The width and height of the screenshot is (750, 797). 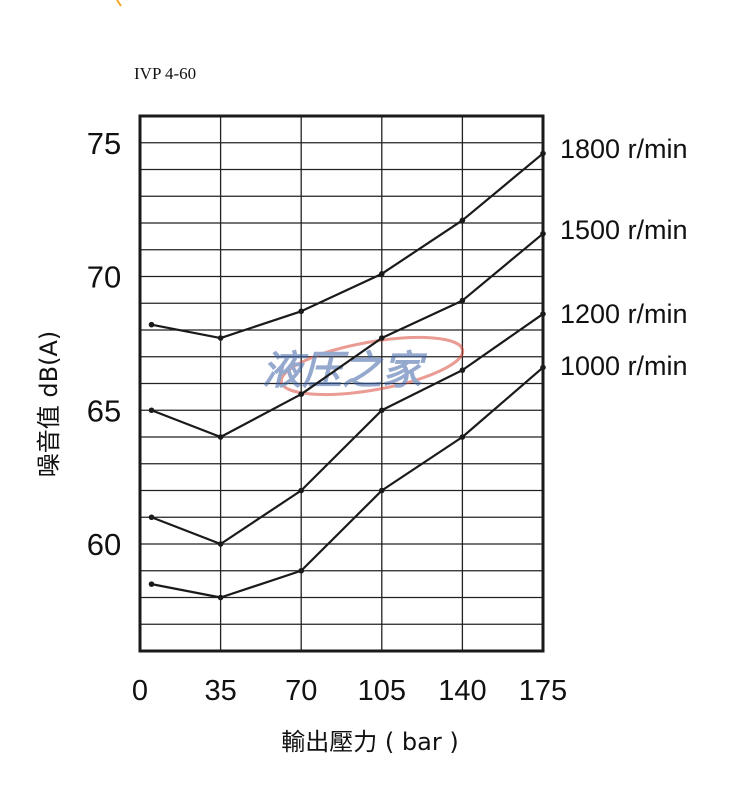 I want to click on series-label-4: 1000 r/min, so click(x=624, y=366).